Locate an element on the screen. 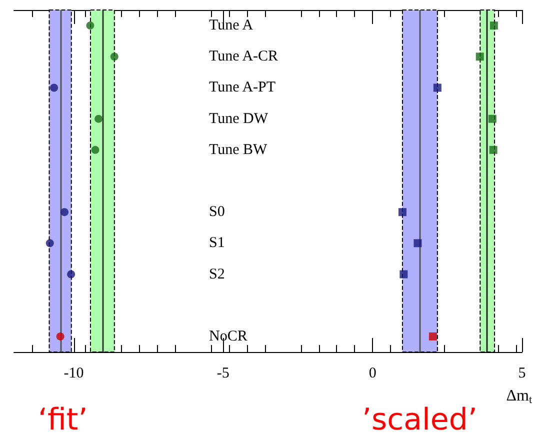 This screenshot has width=536, height=443. y-tick-label: Tune A is located at coordinates (231, 26).